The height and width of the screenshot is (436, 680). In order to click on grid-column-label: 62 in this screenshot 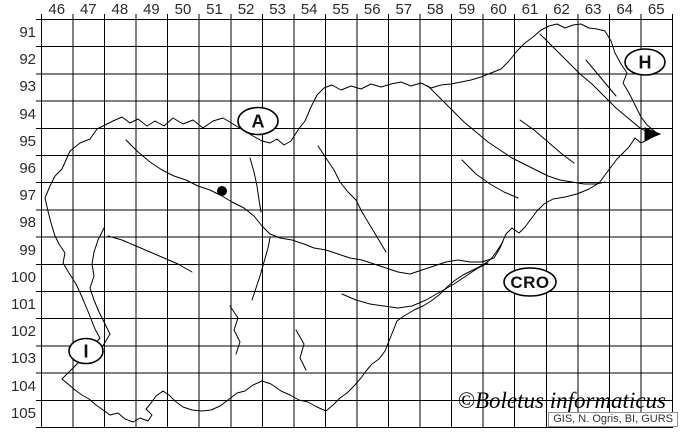, I will do `click(561, 9)`.